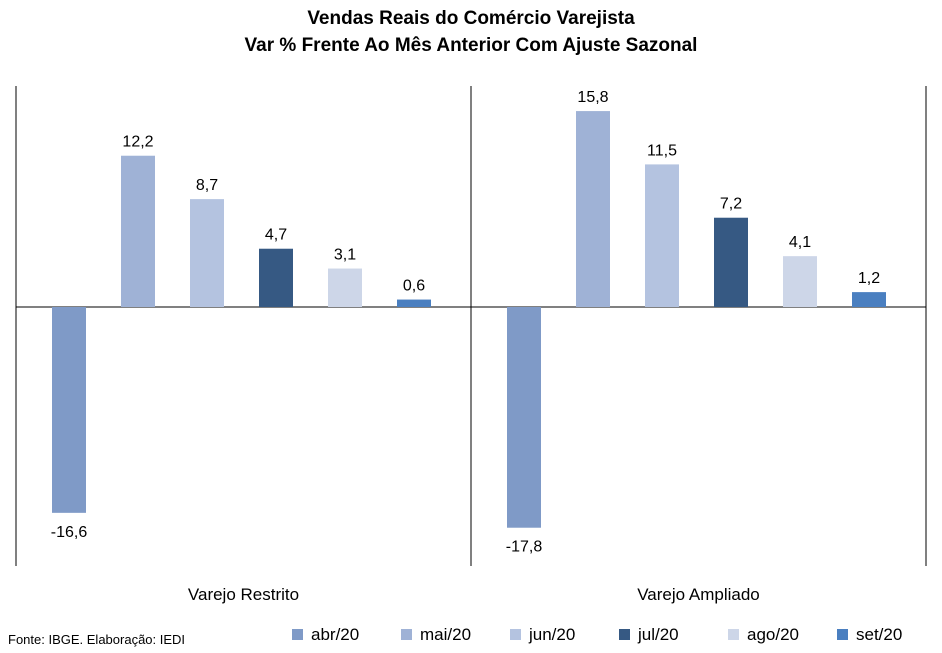  What do you see at coordinates (474, 594) in the screenshot?
I see `category-labels-layer: Varejo Restrito Varejo Ampliado` at bounding box center [474, 594].